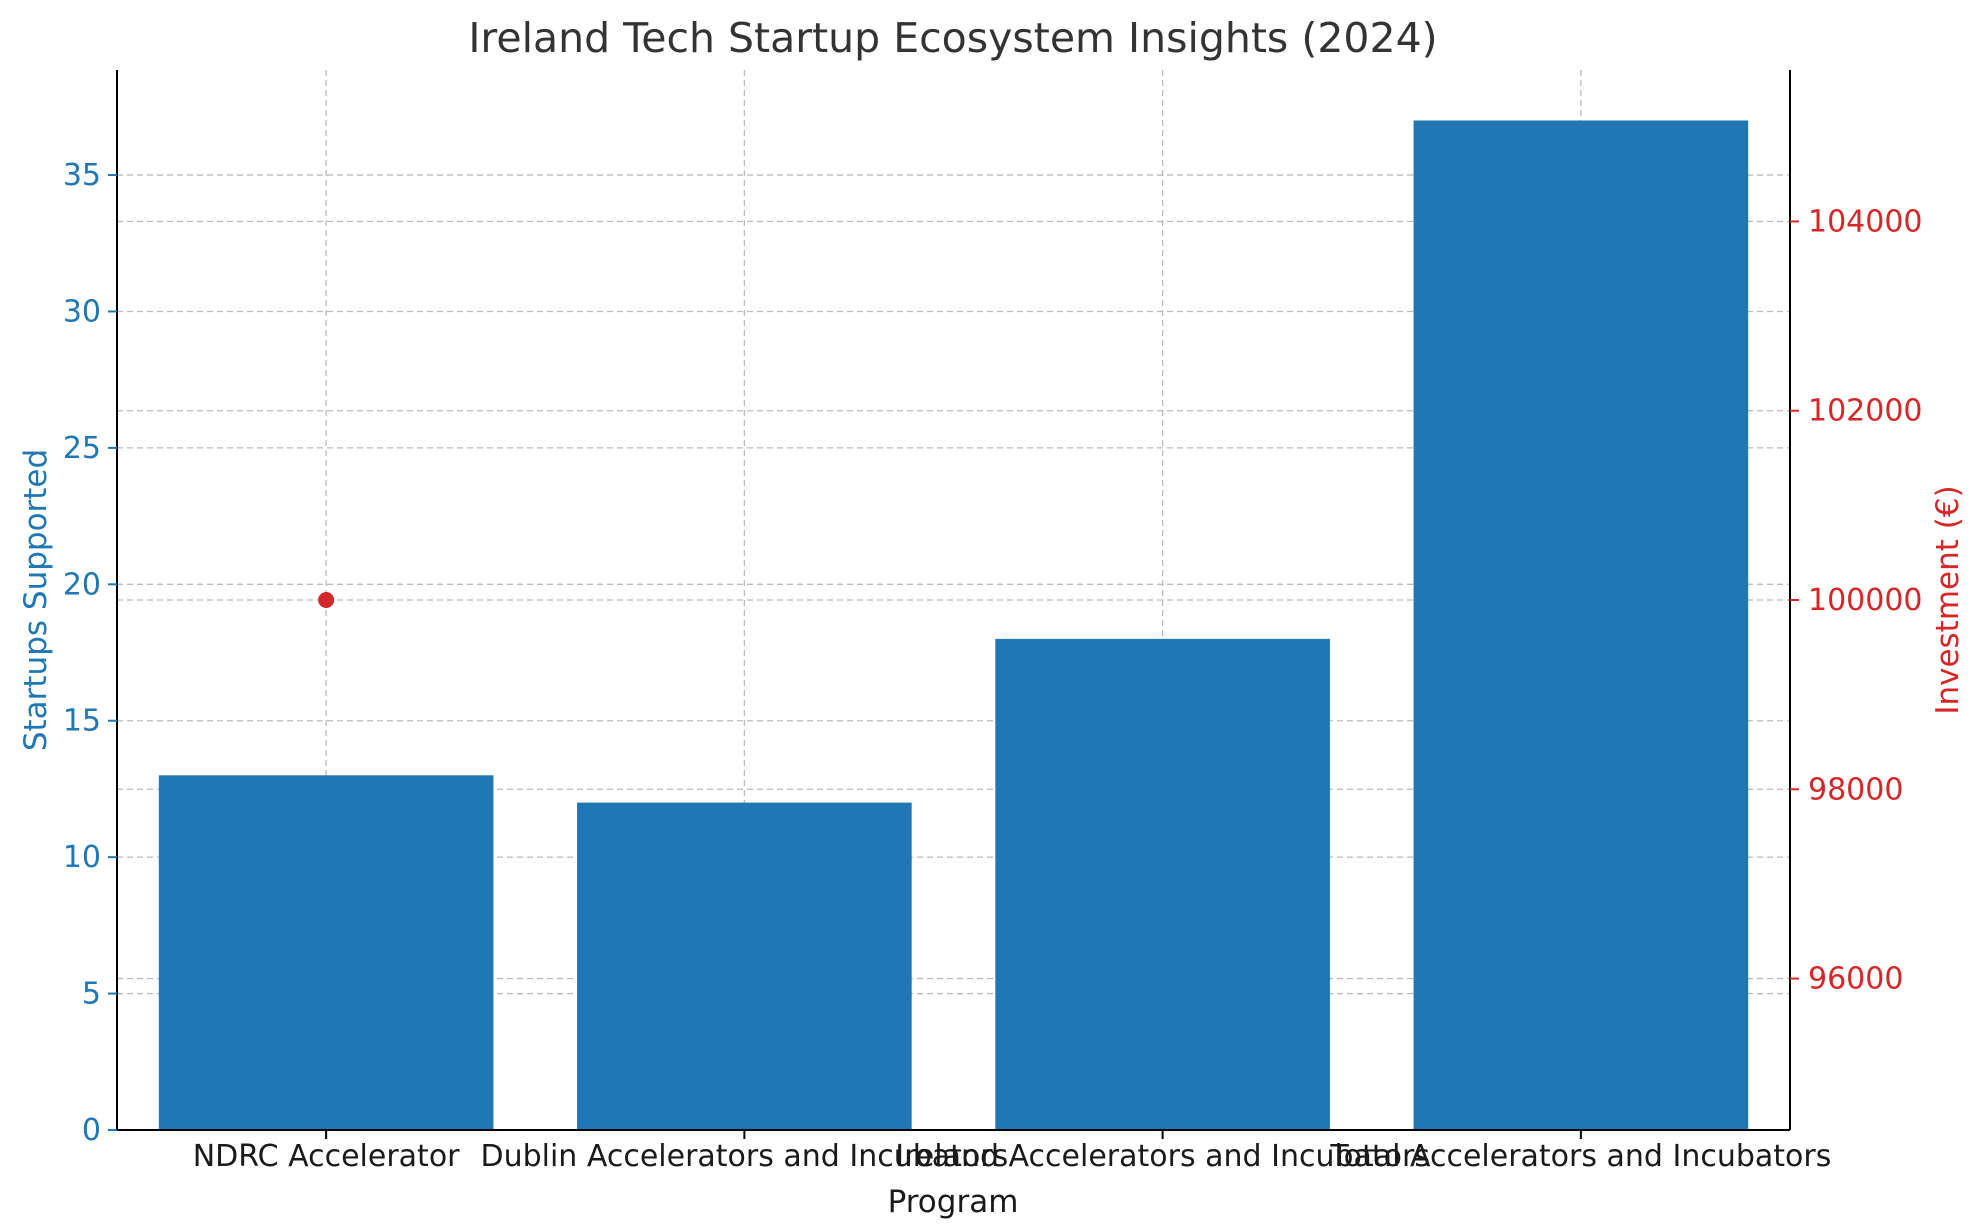 Image resolution: width=1980 pixels, height=1230 pixels. What do you see at coordinates (91, 994) in the screenshot?
I see `y-tick-label: 5` at bounding box center [91, 994].